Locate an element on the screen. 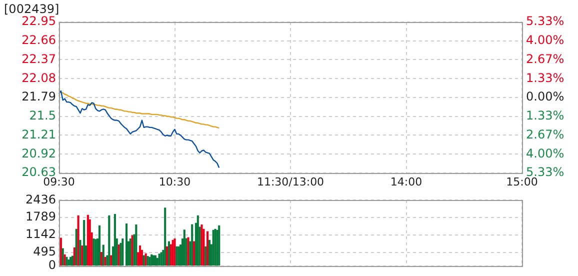 The height and width of the screenshot is (276, 578). x-tick-label: 14:00 is located at coordinates (406, 181).